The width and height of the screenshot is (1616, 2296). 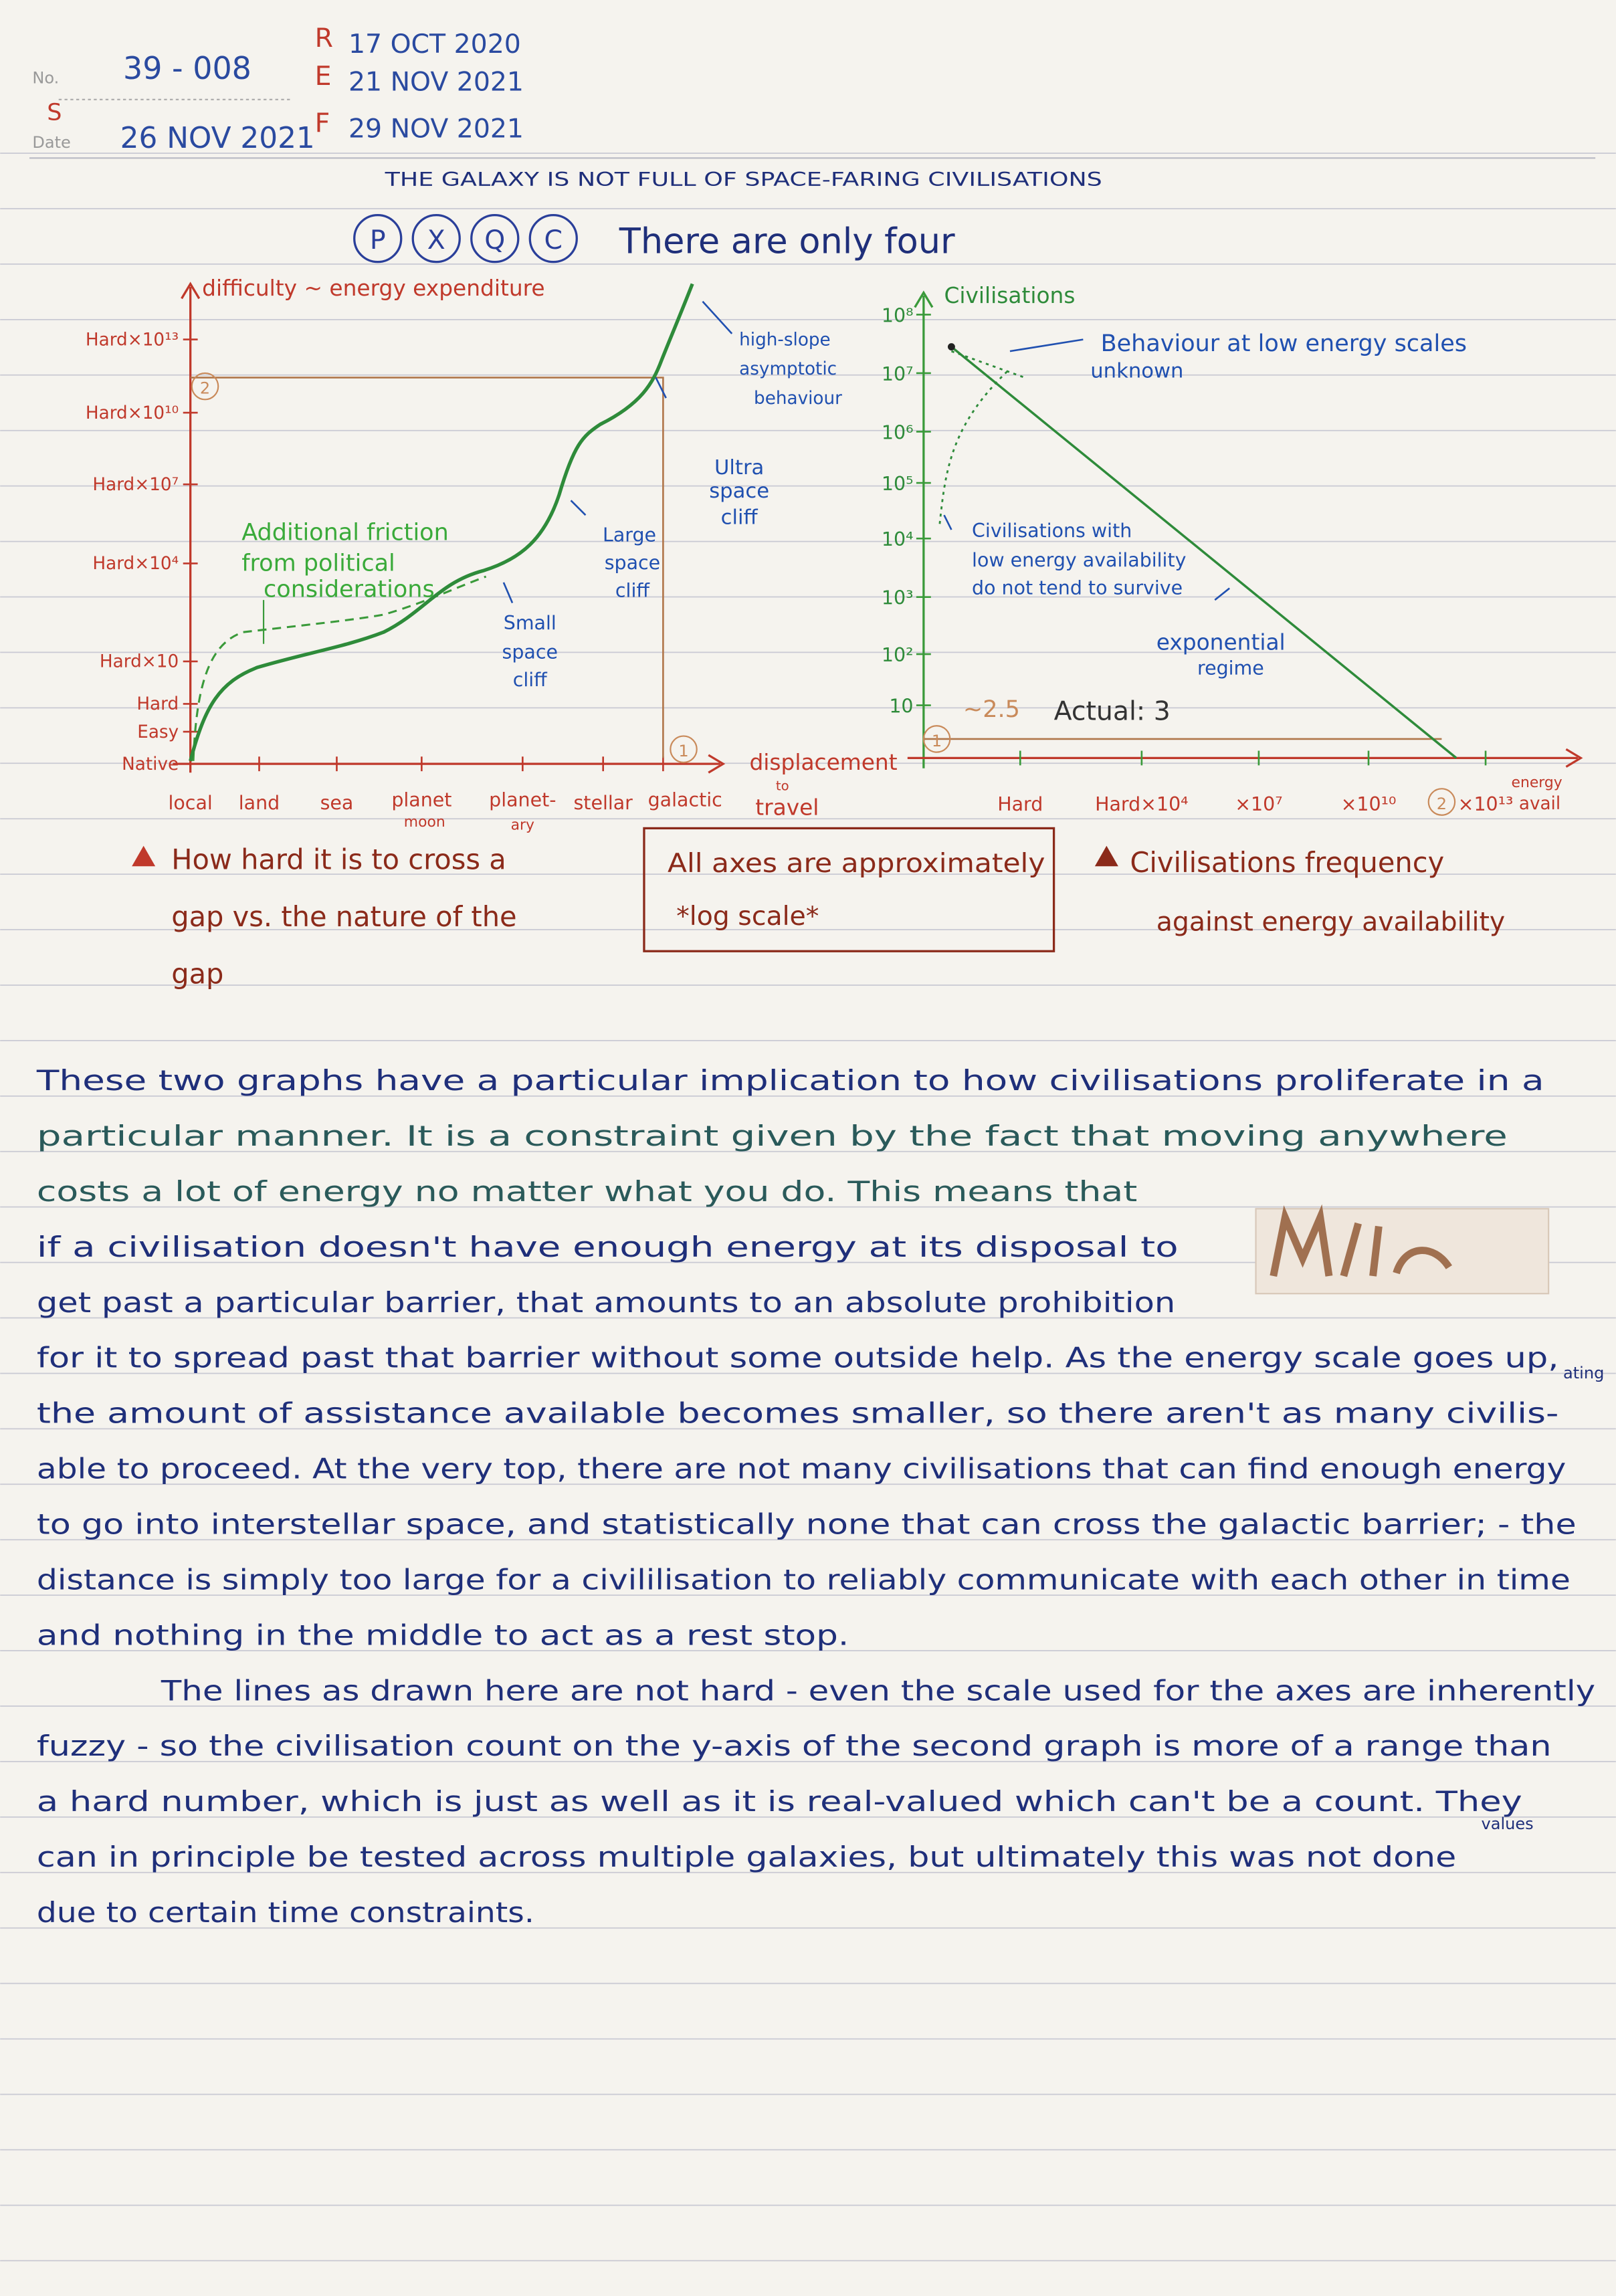 I want to click on x-category-label: moon, so click(x=424, y=823).